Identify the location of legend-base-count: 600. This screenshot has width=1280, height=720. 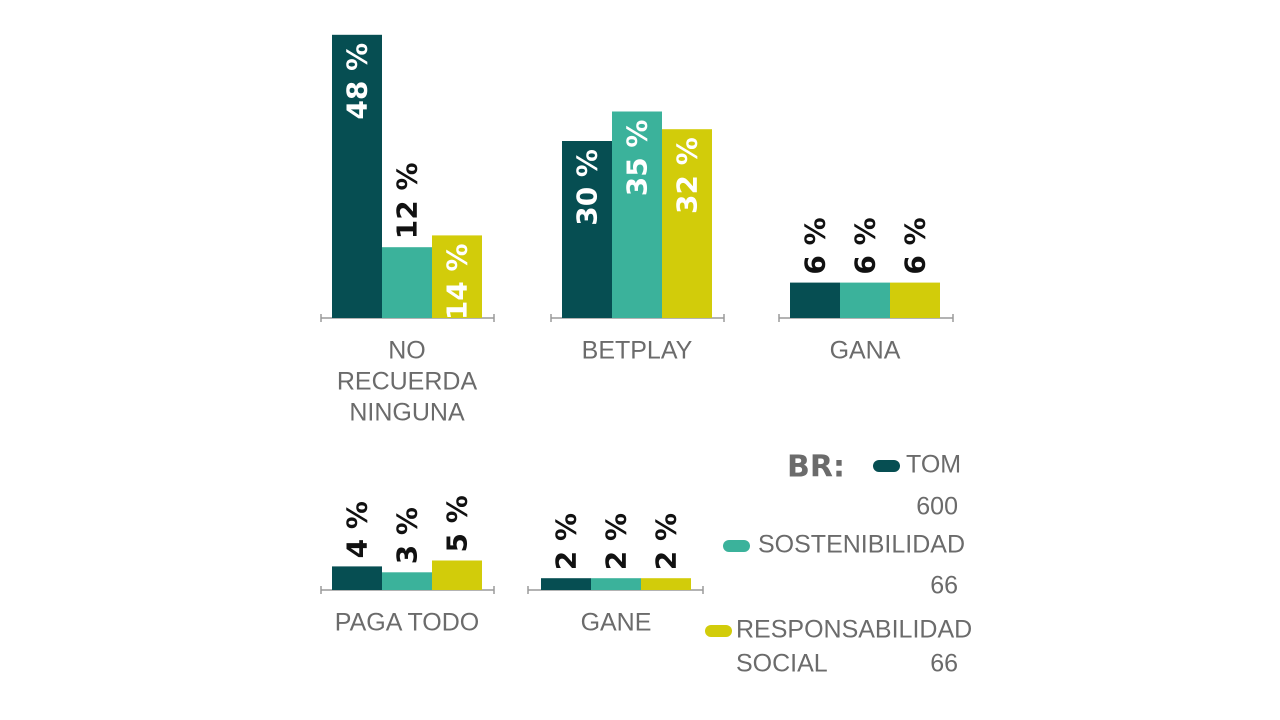
(937, 507).